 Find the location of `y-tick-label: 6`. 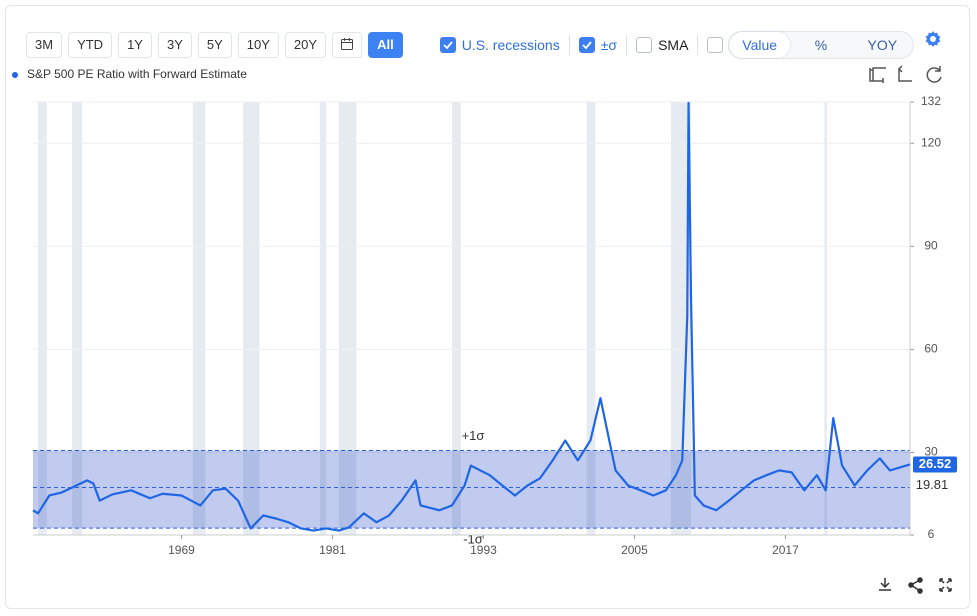

y-tick-label: 6 is located at coordinates (931, 534).